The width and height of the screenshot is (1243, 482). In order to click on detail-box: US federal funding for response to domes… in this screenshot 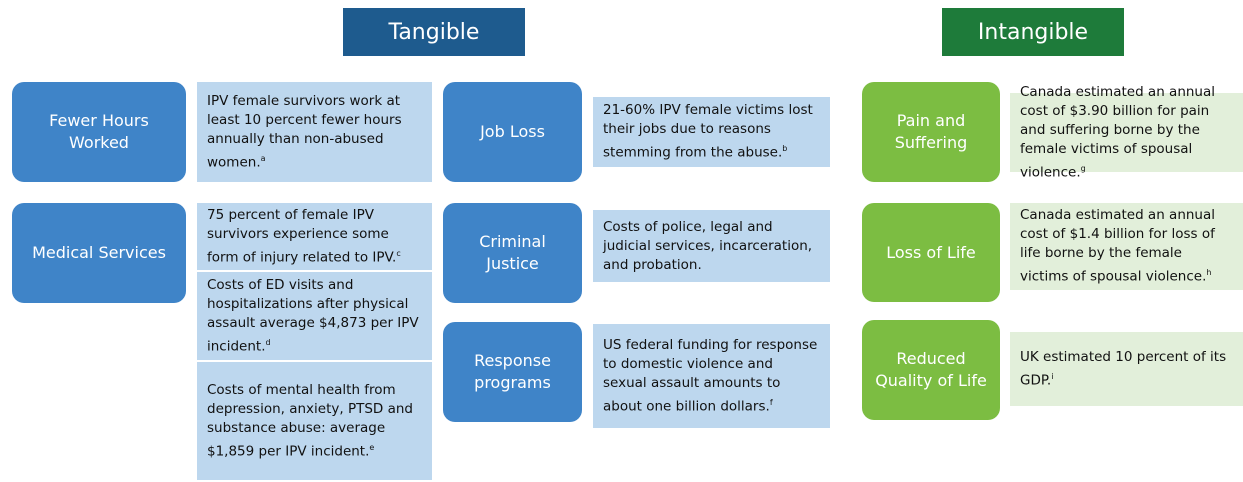, I will do `click(711, 376)`.